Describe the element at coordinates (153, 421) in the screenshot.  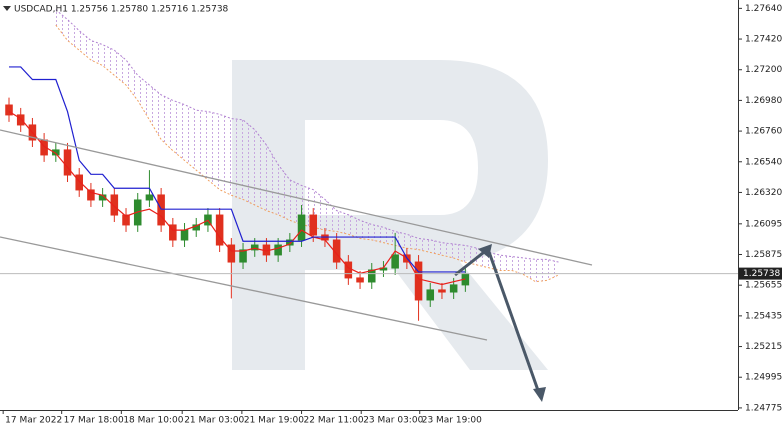
I see `x-tick-label: 18 Mar 10:00` at that location.